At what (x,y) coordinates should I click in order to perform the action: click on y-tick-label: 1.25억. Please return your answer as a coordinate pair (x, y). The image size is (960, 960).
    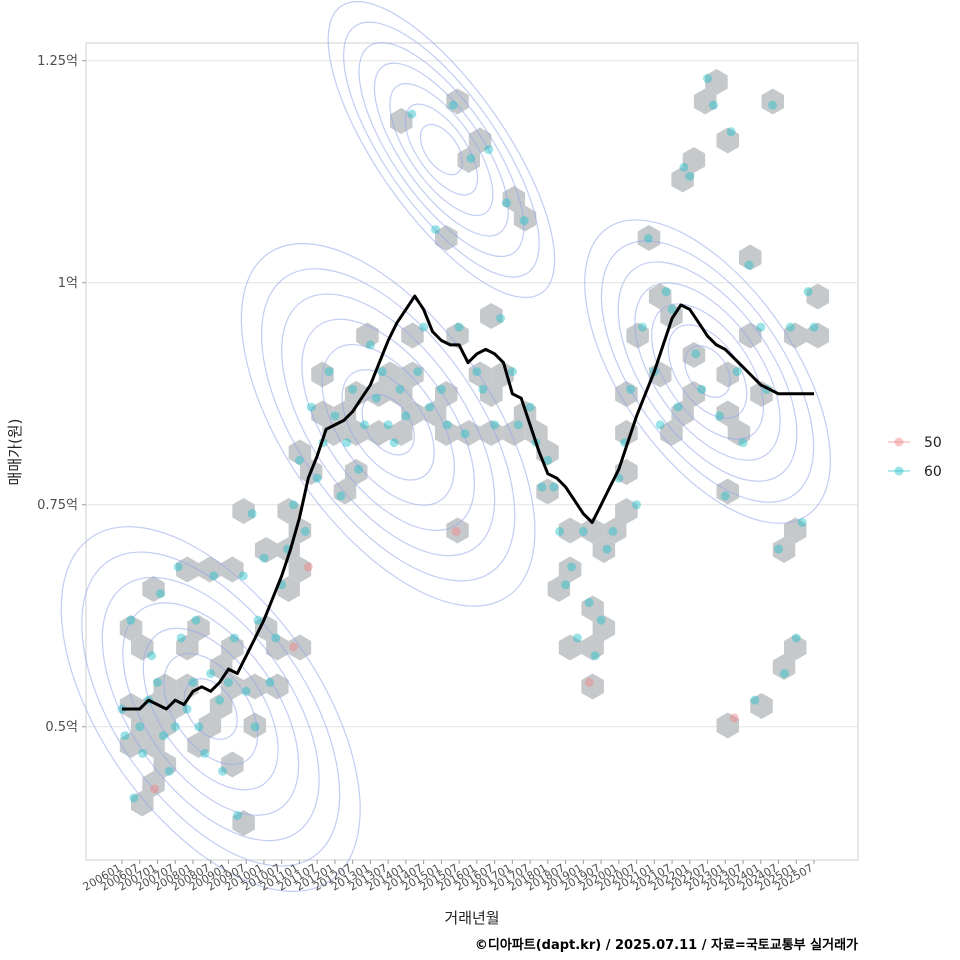
    Looking at the image, I should click on (57, 61).